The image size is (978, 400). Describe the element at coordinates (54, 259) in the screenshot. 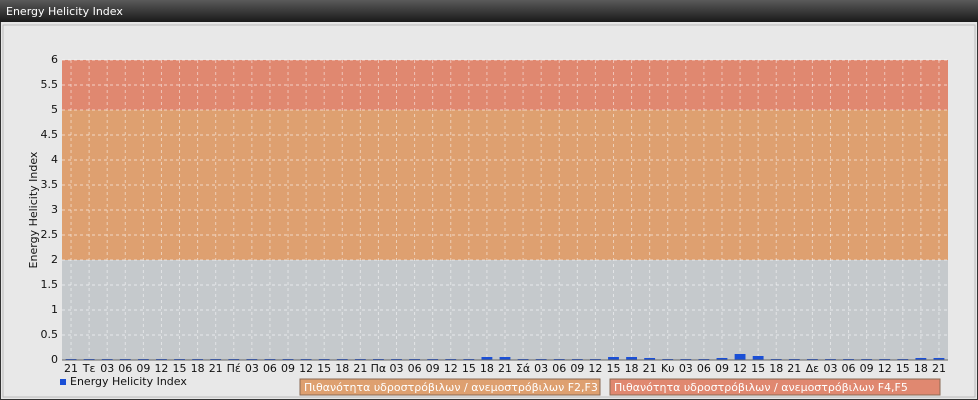

I see `y-tick-label: 2` at that location.